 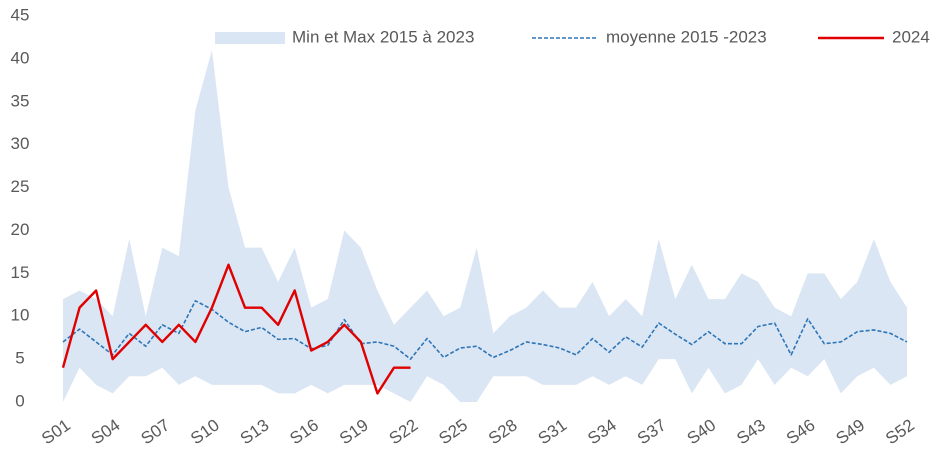 What do you see at coordinates (20, 272) in the screenshot?
I see `y-tick-label: 15` at bounding box center [20, 272].